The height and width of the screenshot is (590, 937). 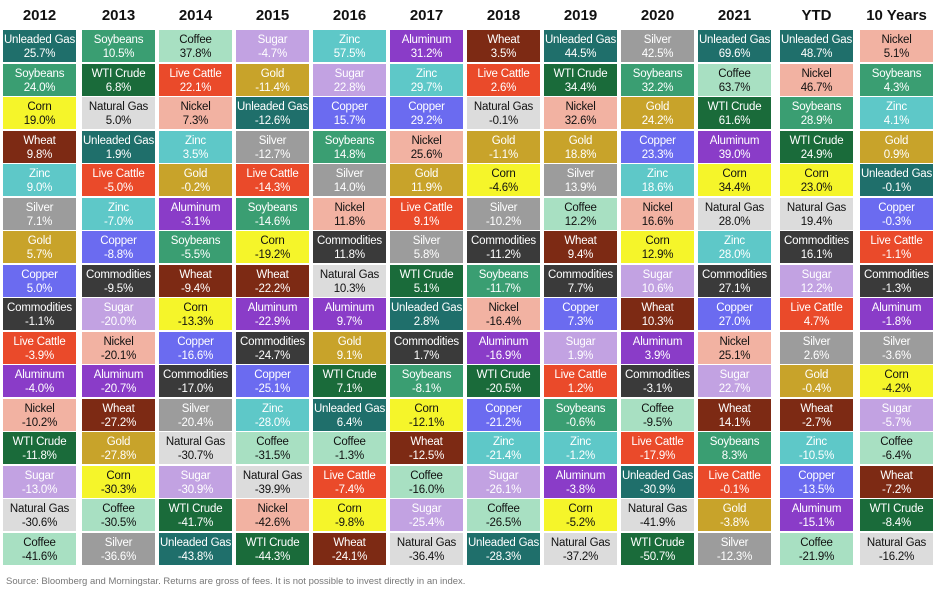 I want to click on return-cell: Live Cattle 4.7%, so click(x=816, y=314).